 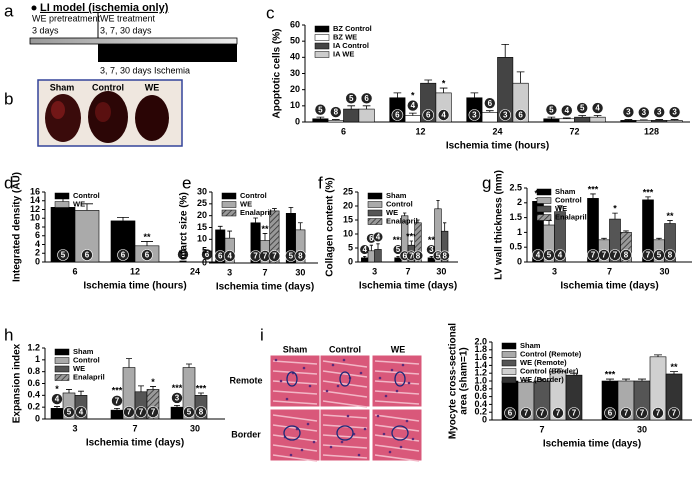 I want to click on y-tick-label: 0.8, so click(x=33, y=371).